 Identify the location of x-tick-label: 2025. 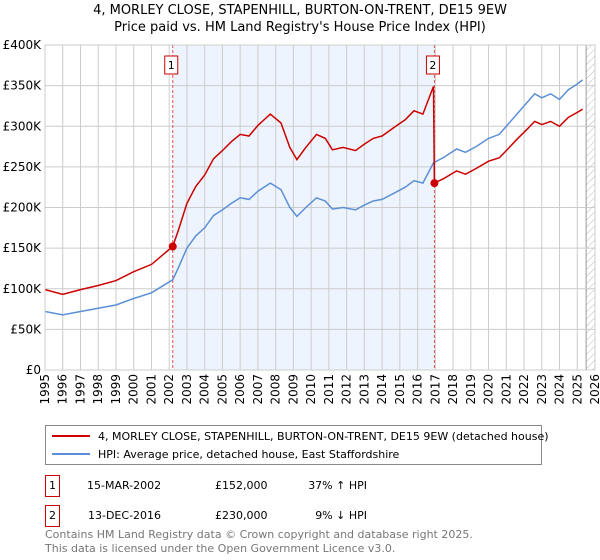
(577, 389).